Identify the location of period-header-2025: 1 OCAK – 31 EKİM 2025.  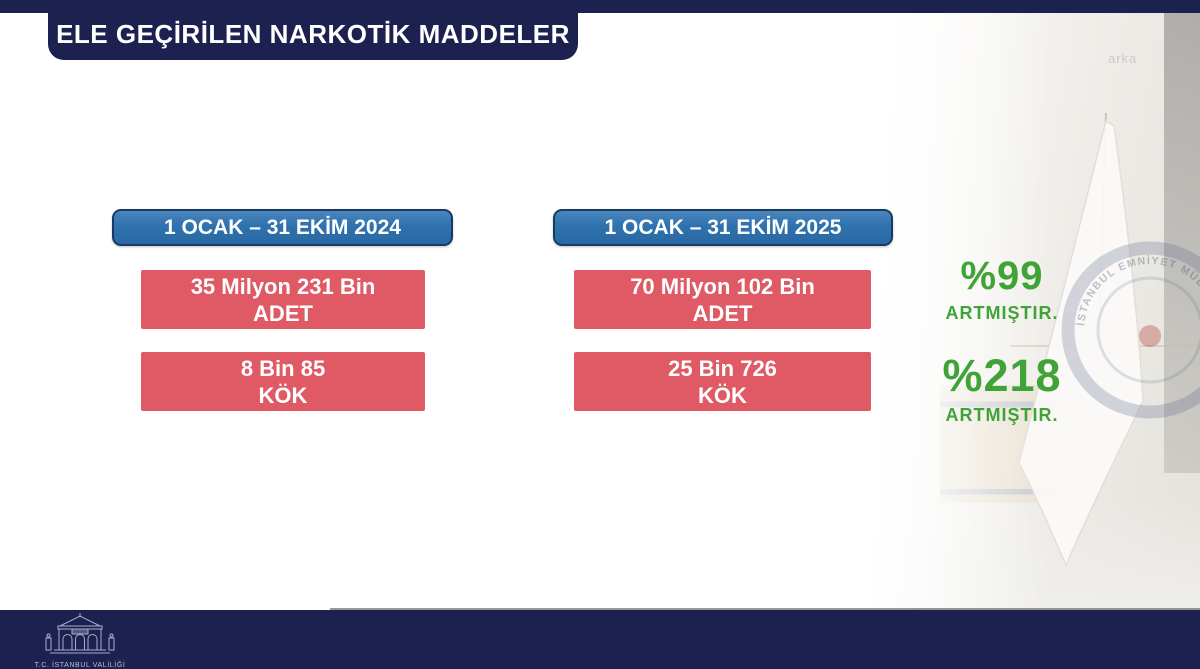
(723, 227).